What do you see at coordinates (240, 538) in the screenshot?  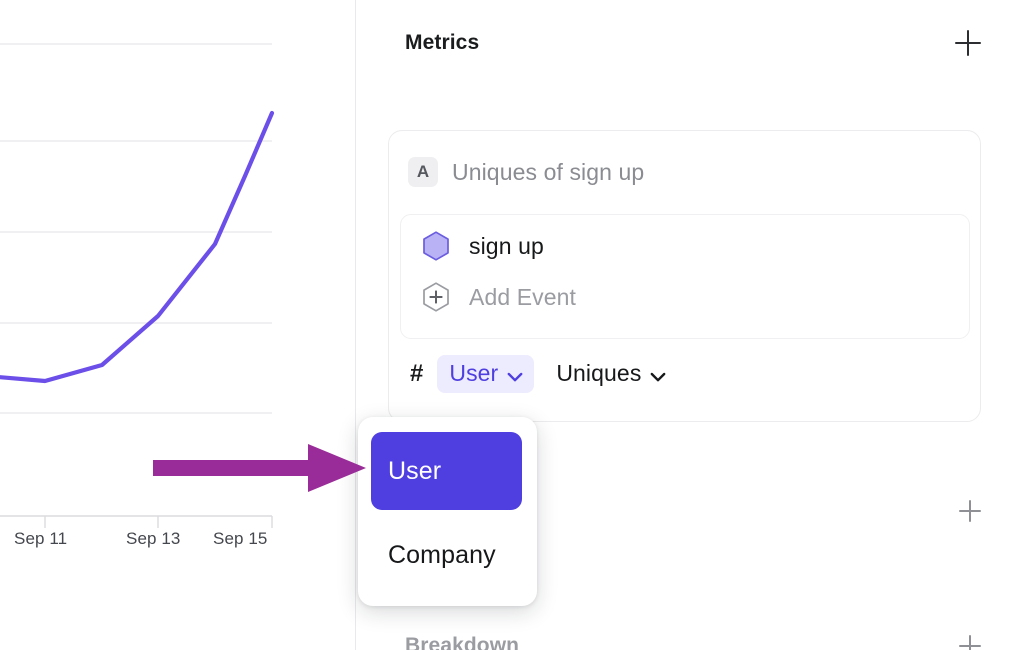 I see `x-tick-label-2: Sep 15` at bounding box center [240, 538].